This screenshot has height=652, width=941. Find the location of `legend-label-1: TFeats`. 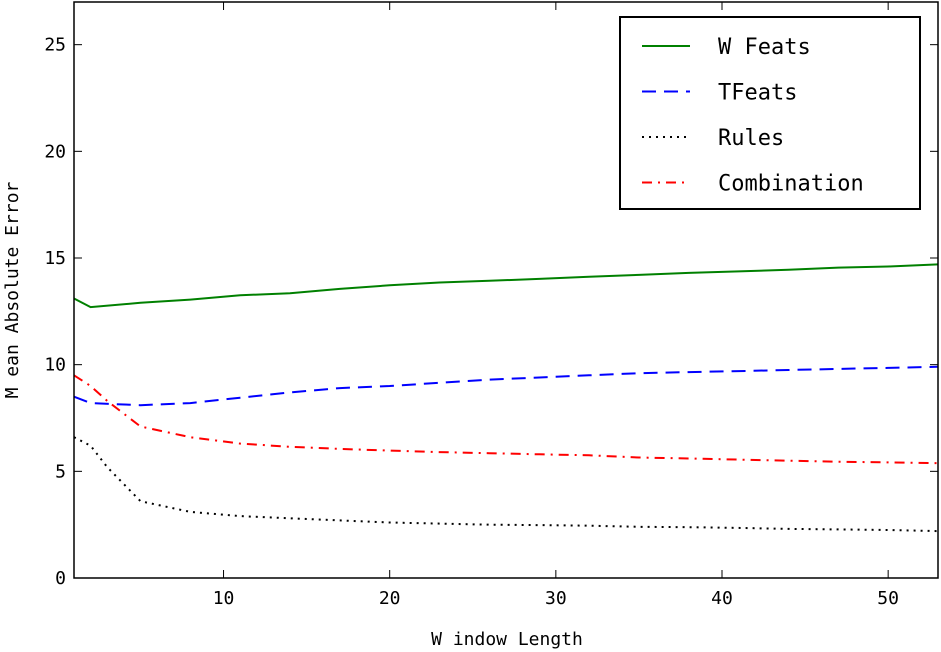

legend-label-1: TFeats is located at coordinates (757, 93).